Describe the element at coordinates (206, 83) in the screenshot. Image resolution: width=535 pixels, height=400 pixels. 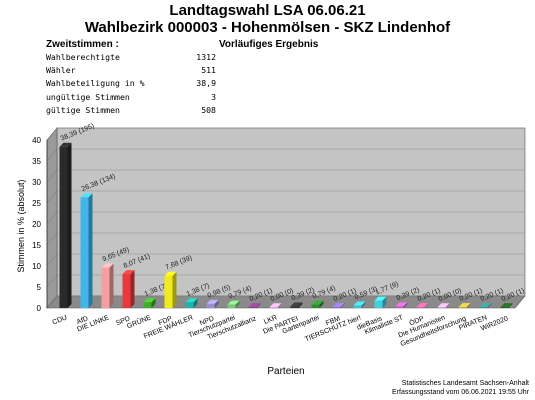
I see `stat-value: 38,9` at that location.